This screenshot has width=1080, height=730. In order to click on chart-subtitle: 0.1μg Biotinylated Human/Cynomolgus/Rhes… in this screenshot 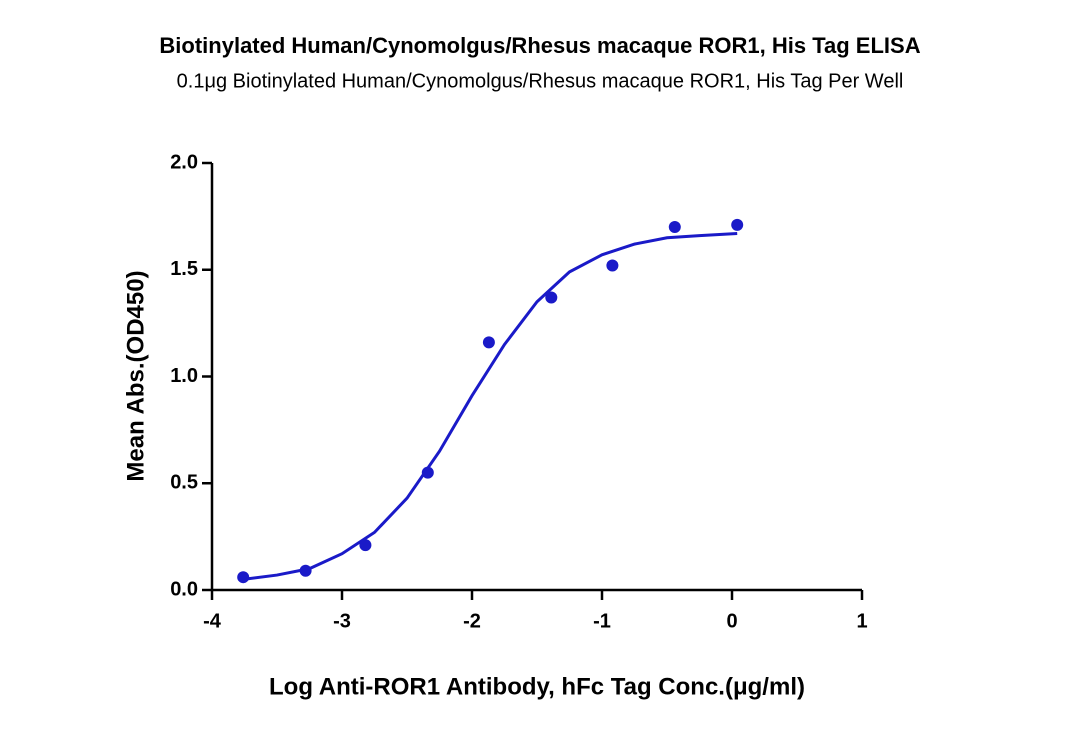, I will do `click(540, 81)`.